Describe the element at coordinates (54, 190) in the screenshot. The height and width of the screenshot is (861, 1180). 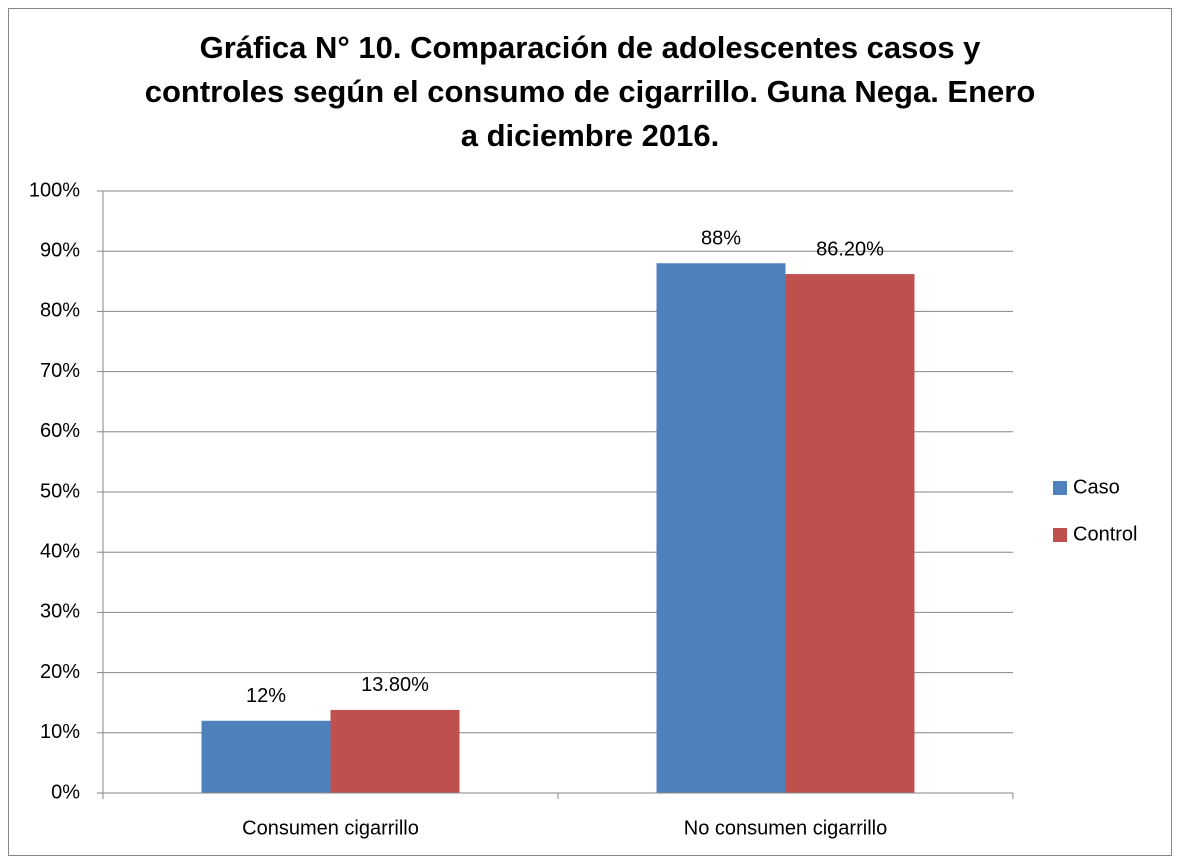
I see `y-tick-label: 100%` at that location.